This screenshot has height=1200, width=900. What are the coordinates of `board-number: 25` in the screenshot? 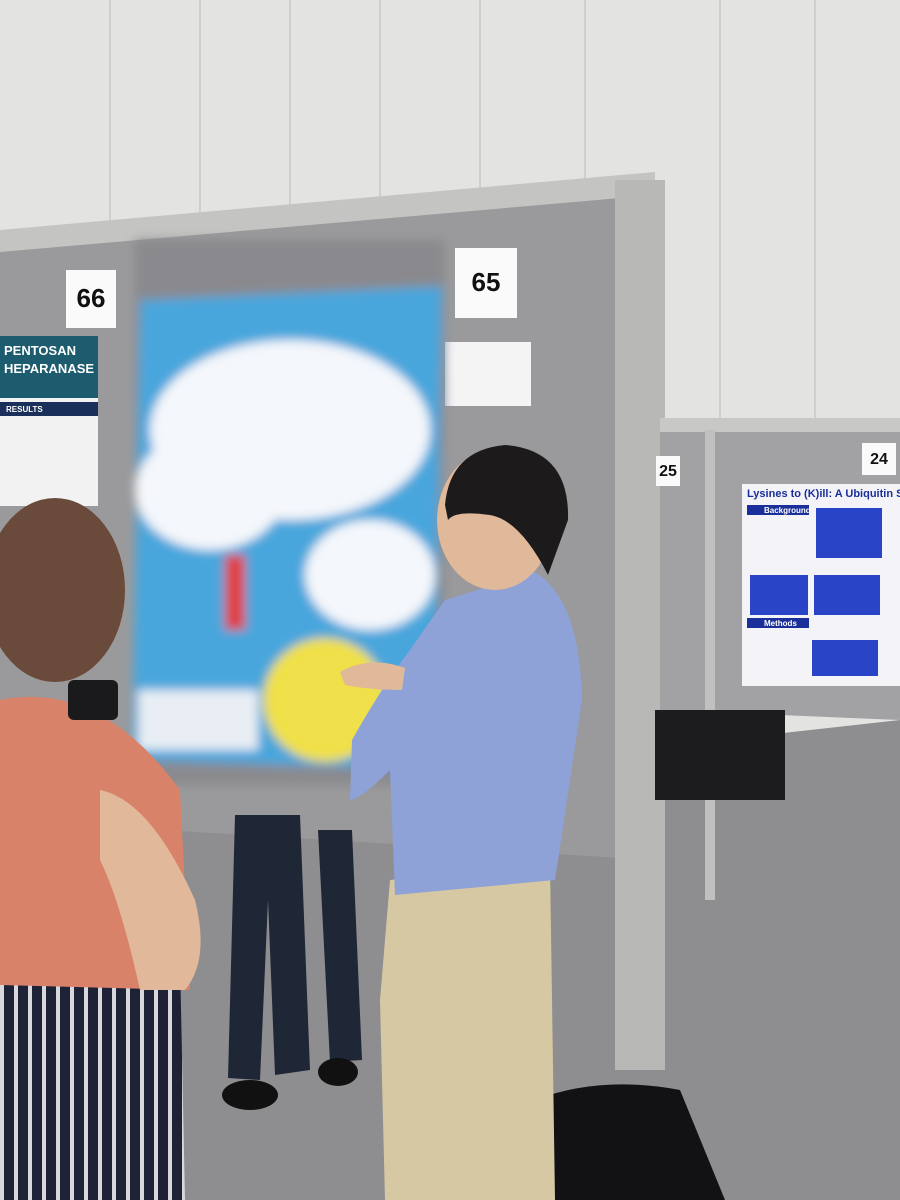 It's located at (668, 471).